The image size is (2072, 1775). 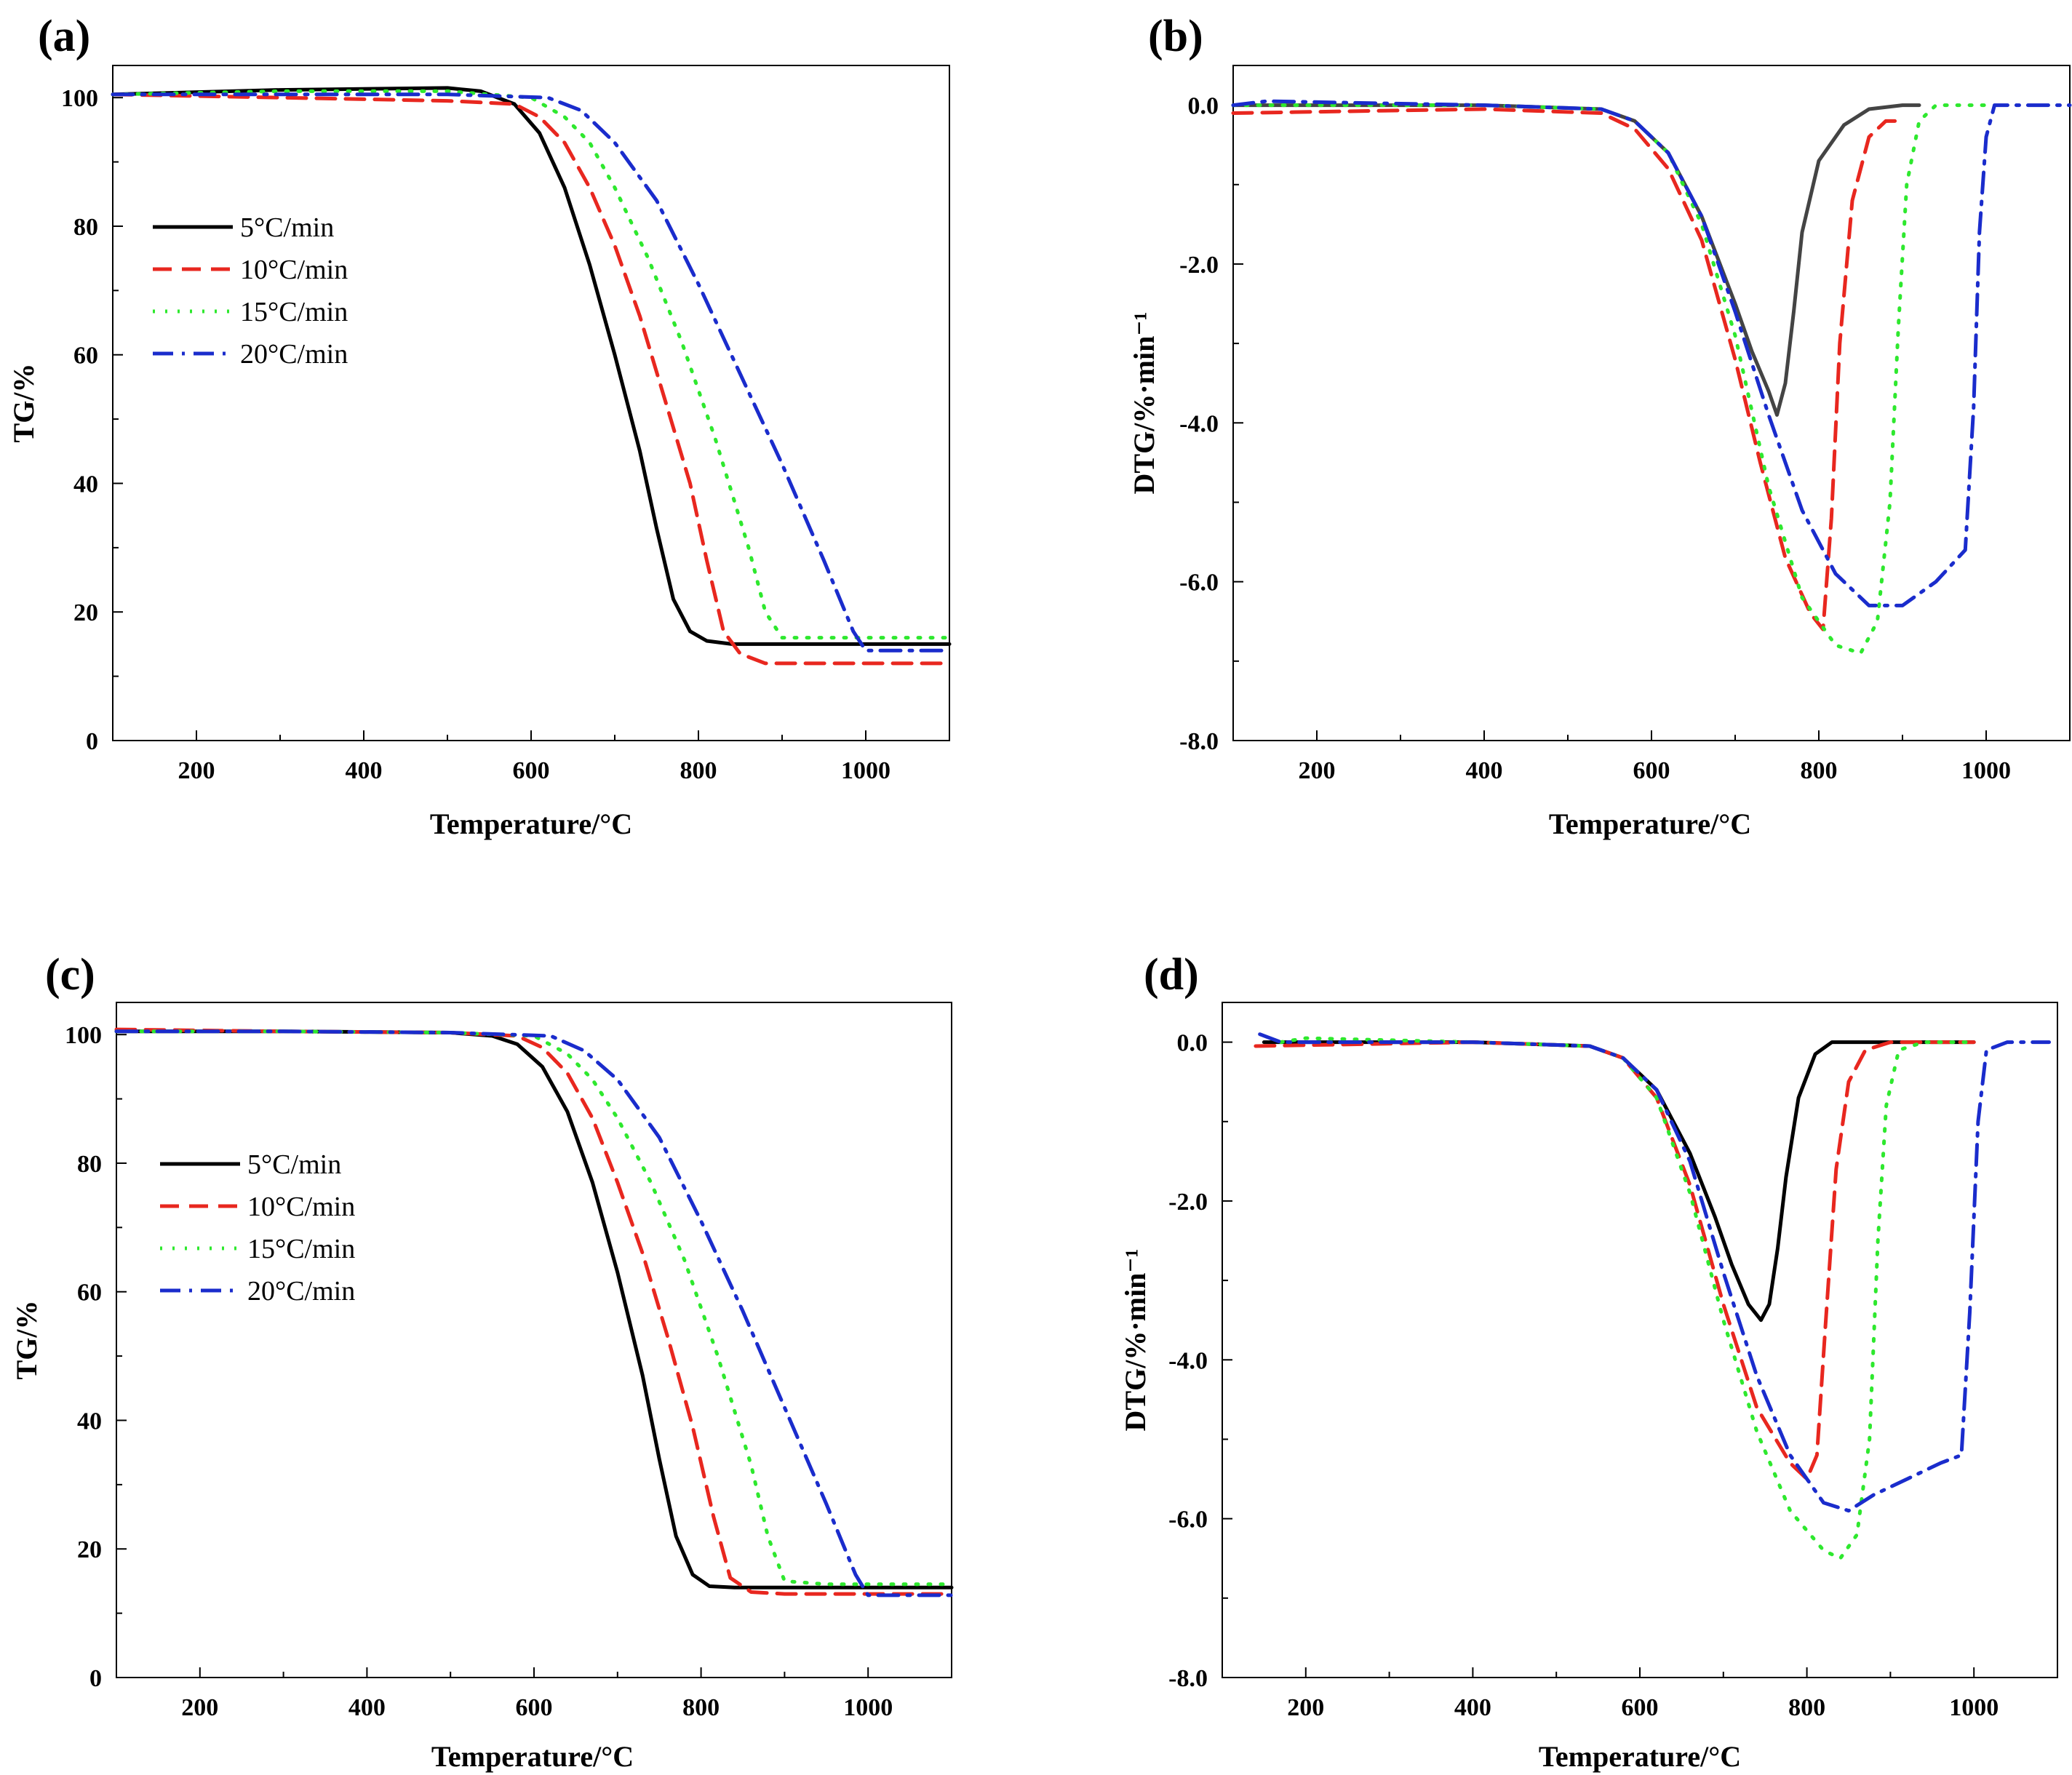 I want to click on panel-label: (a), so click(x=64, y=36).